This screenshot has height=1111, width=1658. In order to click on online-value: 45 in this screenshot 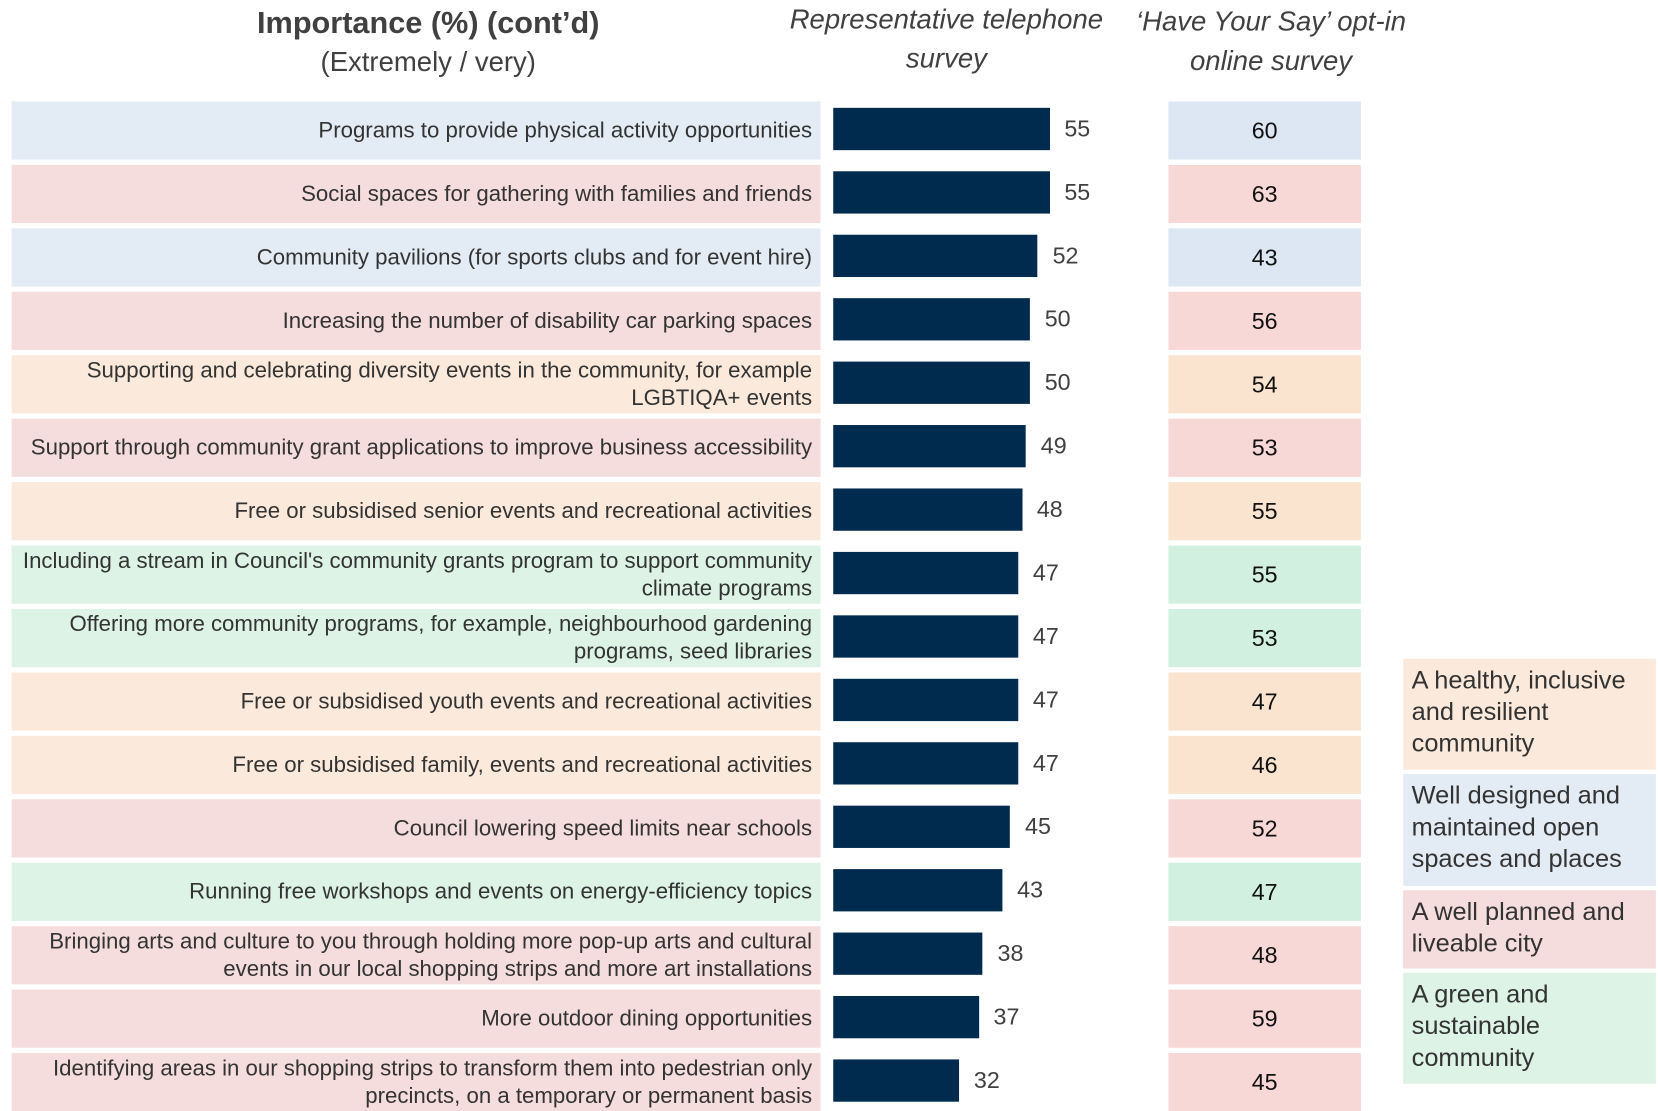, I will do `click(1264, 1082)`.